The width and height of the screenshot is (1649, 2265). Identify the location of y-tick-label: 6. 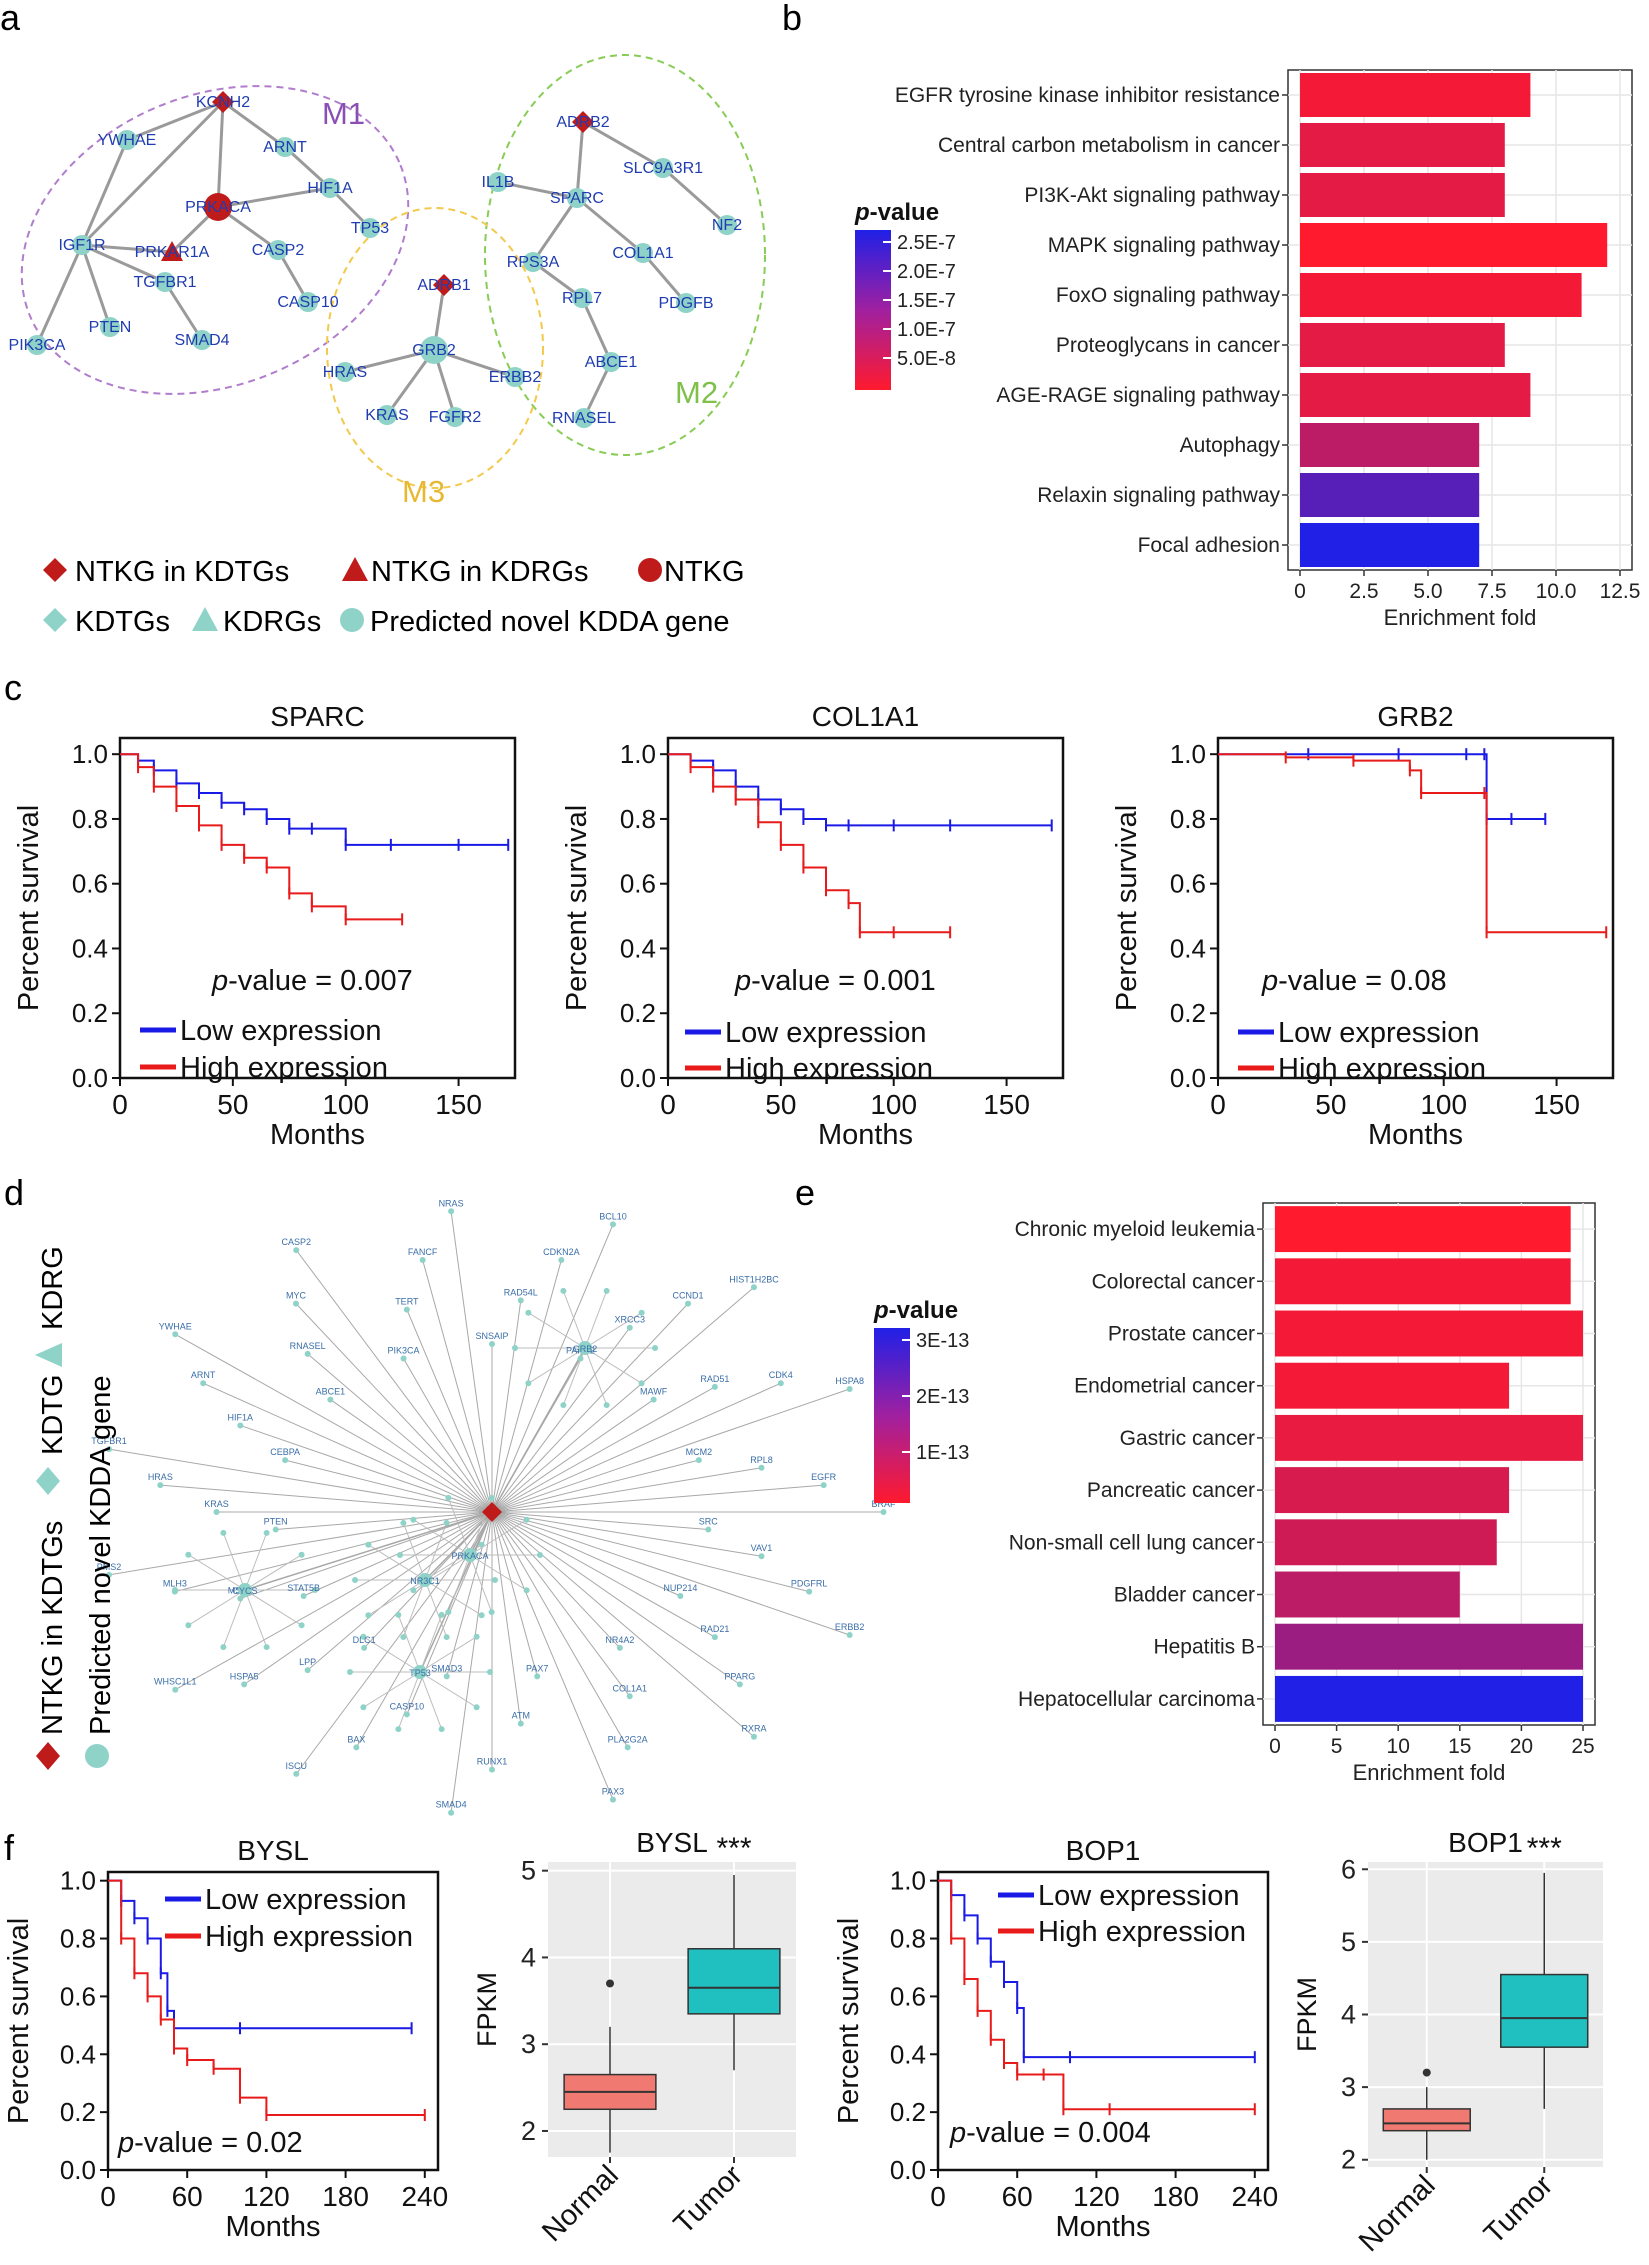
(1348, 1869).